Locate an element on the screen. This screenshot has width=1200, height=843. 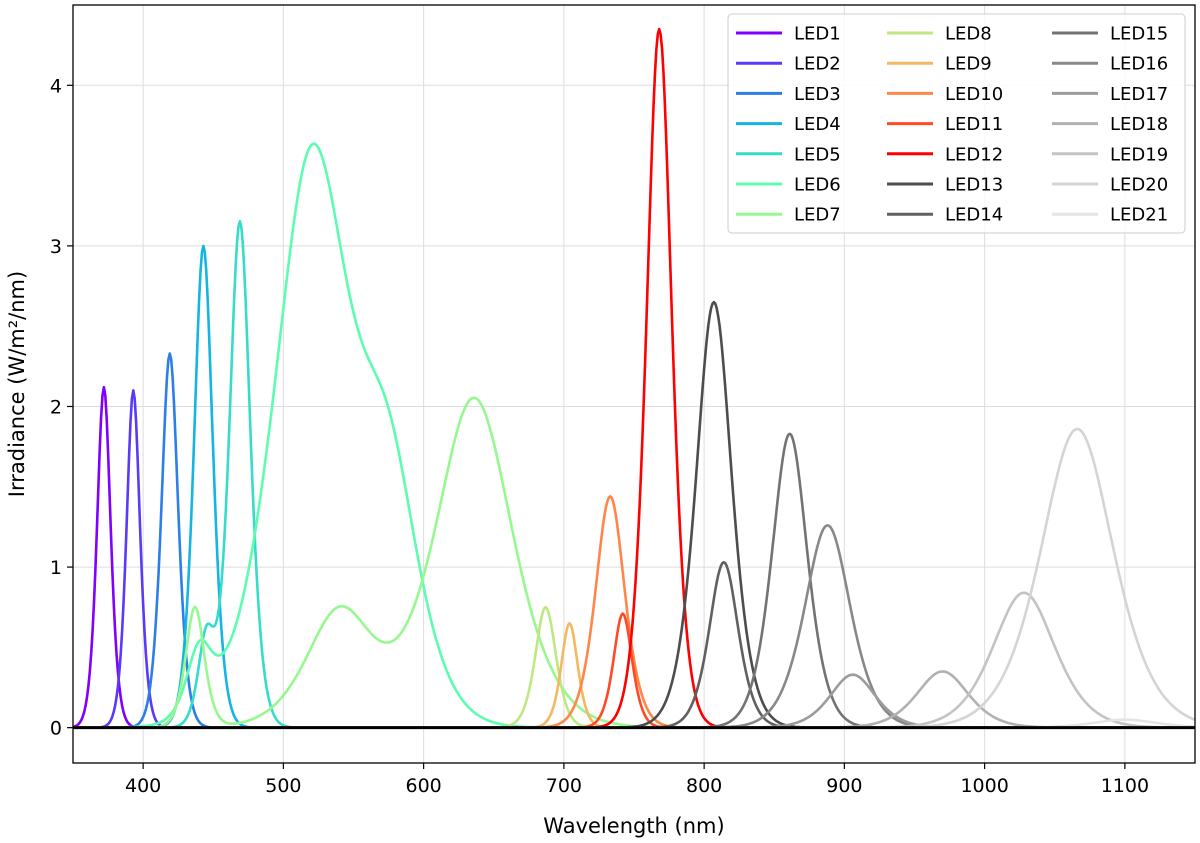
legend-label: LED3 is located at coordinates (817, 94).